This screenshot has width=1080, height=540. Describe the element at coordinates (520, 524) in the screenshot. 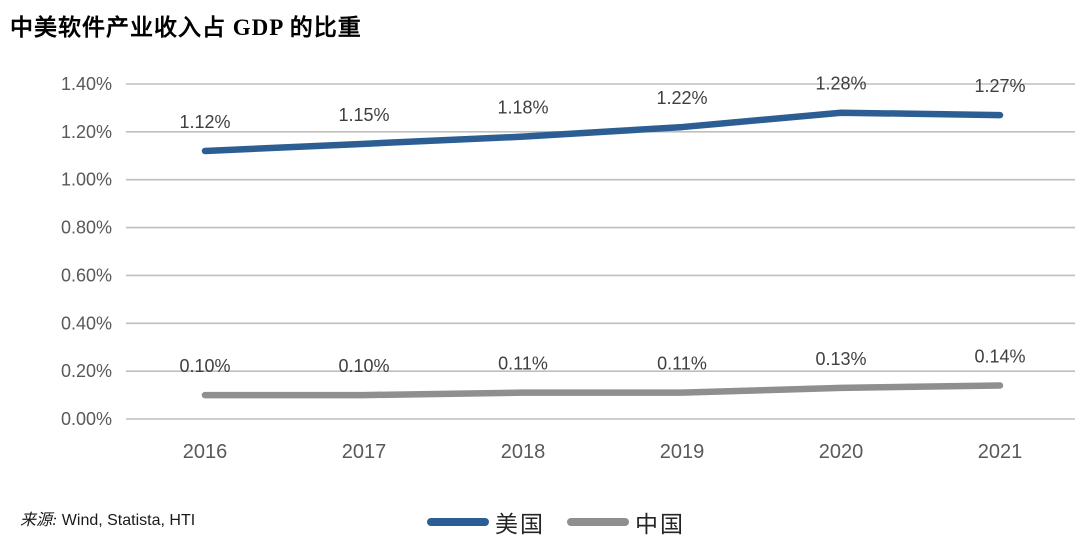

I see `legend-label-us: 美国` at that location.